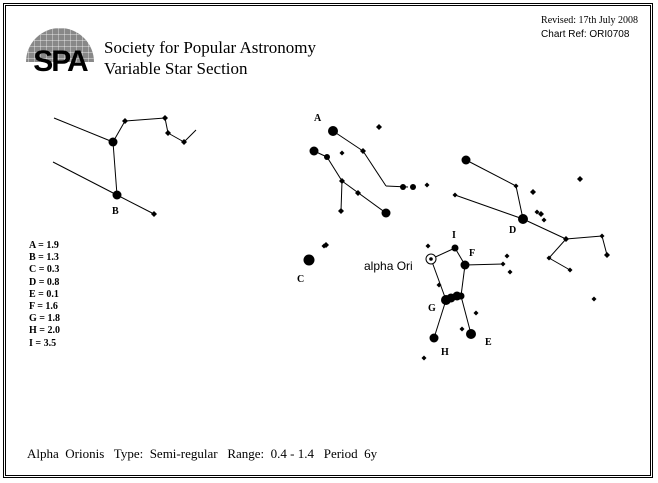 The height and width of the screenshot is (483, 658). Describe the element at coordinates (44, 282) in the screenshot. I see `legend-d: D = 0.8` at that location.